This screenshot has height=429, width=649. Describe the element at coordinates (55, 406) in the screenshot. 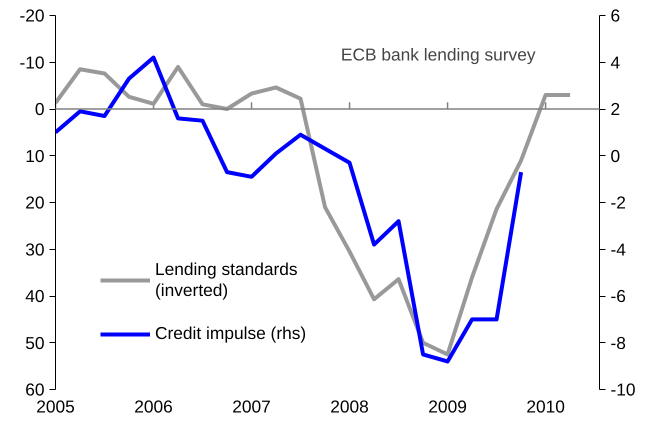

I see `x-tick-label: 2005` at that location.